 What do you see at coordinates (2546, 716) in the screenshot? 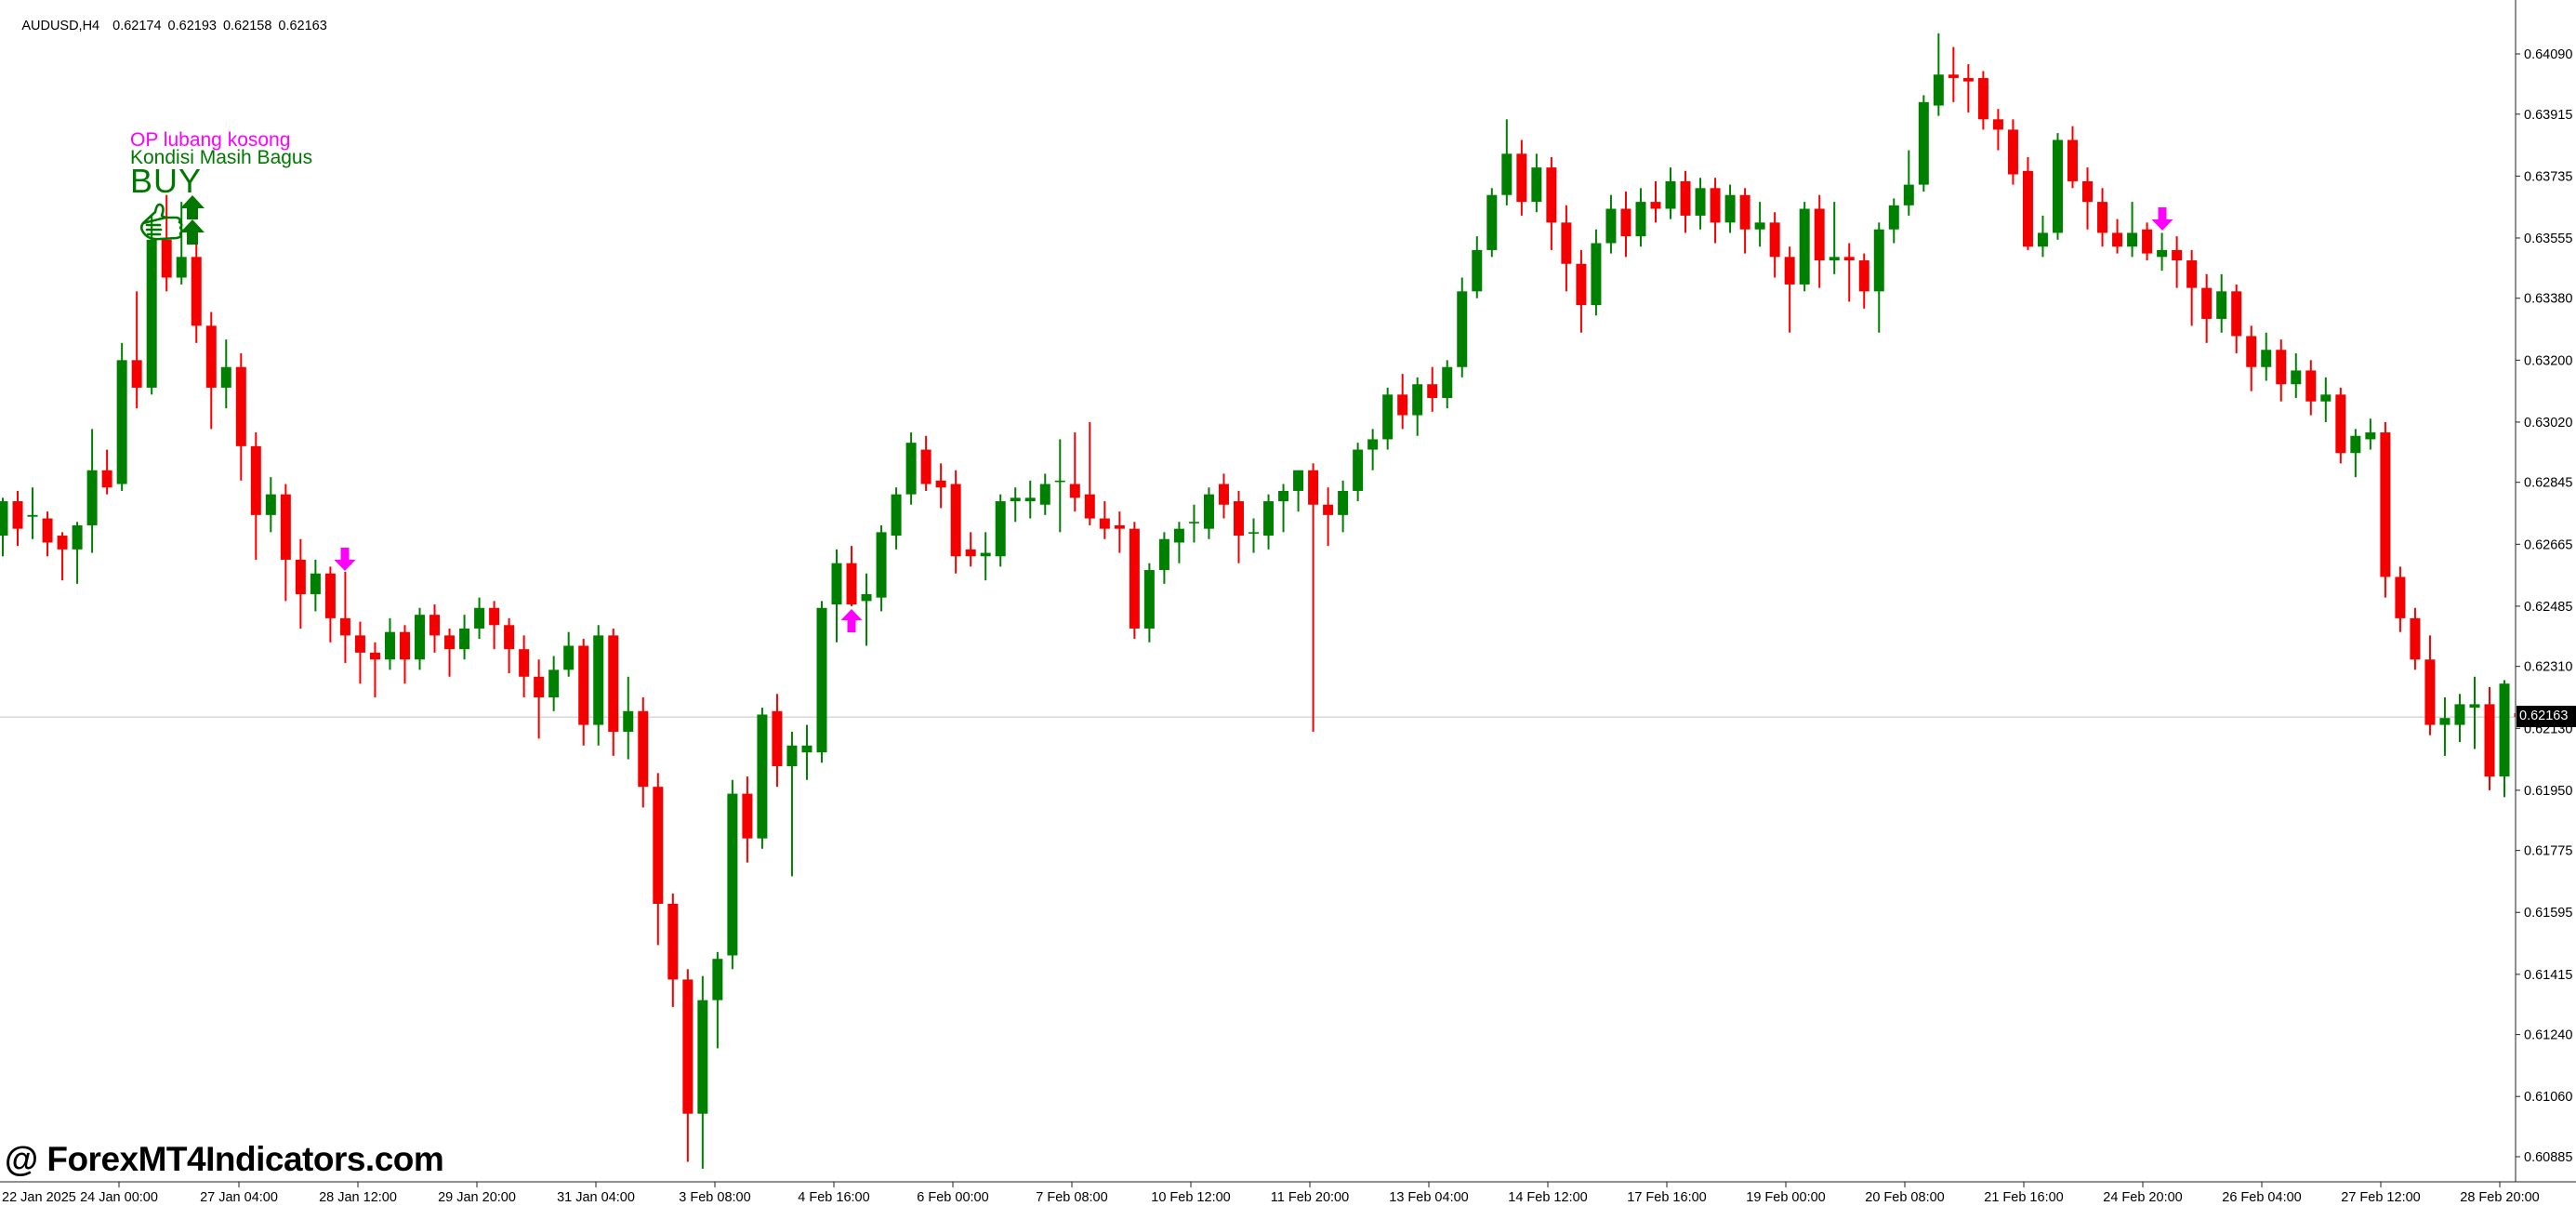
I see `current-price-box: 0.62163` at bounding box center [2546, 716].